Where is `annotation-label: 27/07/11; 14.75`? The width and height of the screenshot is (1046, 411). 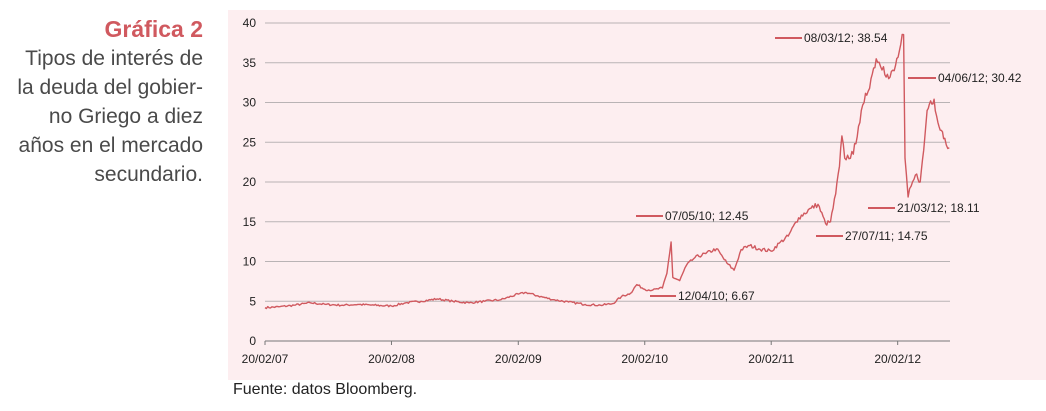 annotation-label: 27/07/11; 14.75 is located at coordinates (886, 236).